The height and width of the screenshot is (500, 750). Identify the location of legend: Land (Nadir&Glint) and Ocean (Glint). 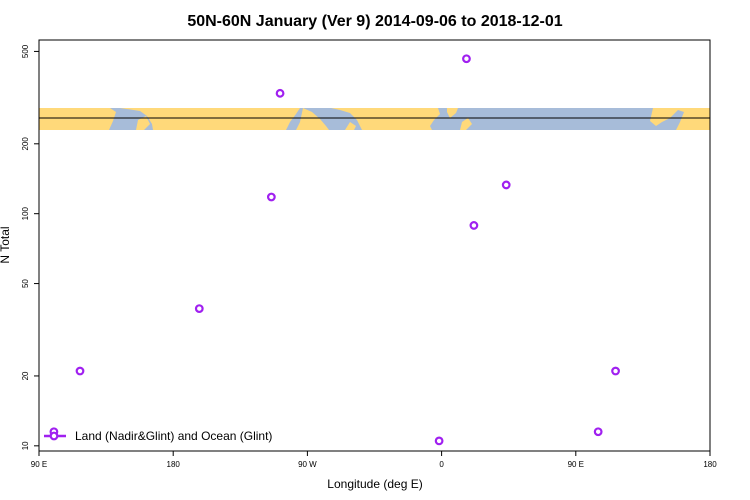
(158, 436).